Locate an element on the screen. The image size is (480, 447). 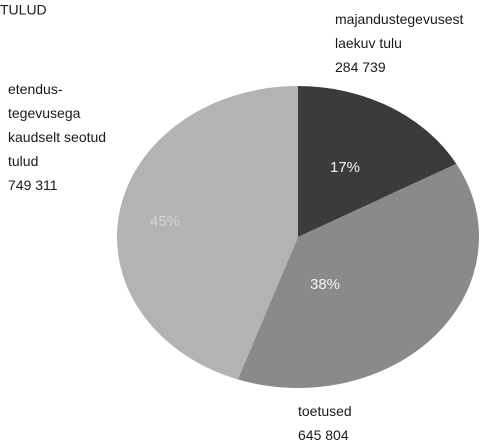
label-line: 284 739 is located at coordinates (360, 67).